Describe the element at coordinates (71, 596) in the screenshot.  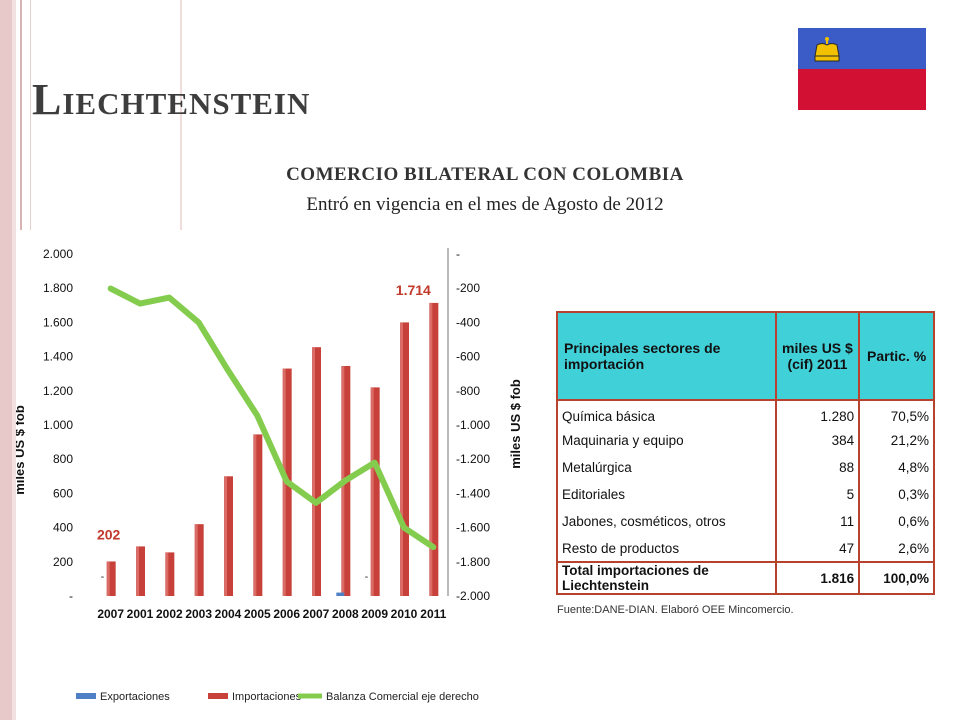
I see `y-left-tick-label: -` at that location.